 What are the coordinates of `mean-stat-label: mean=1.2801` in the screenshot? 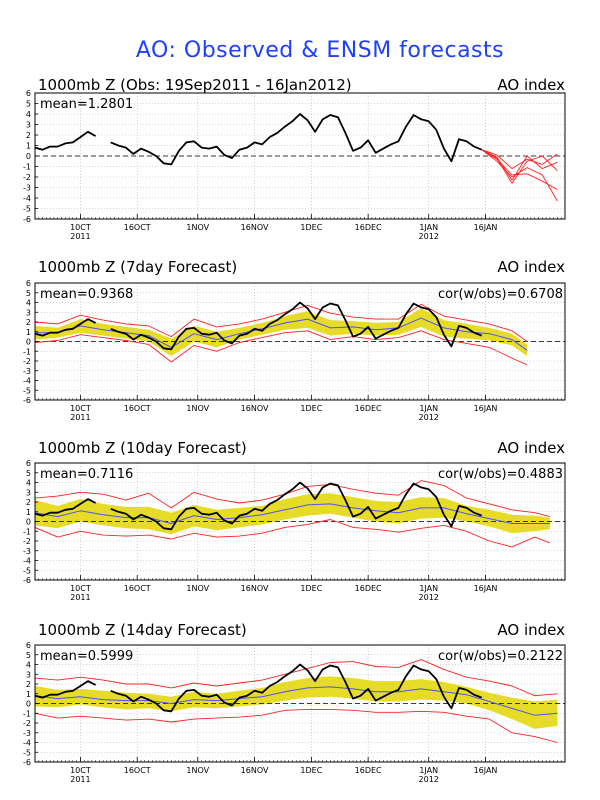 It's located at (86, 104).